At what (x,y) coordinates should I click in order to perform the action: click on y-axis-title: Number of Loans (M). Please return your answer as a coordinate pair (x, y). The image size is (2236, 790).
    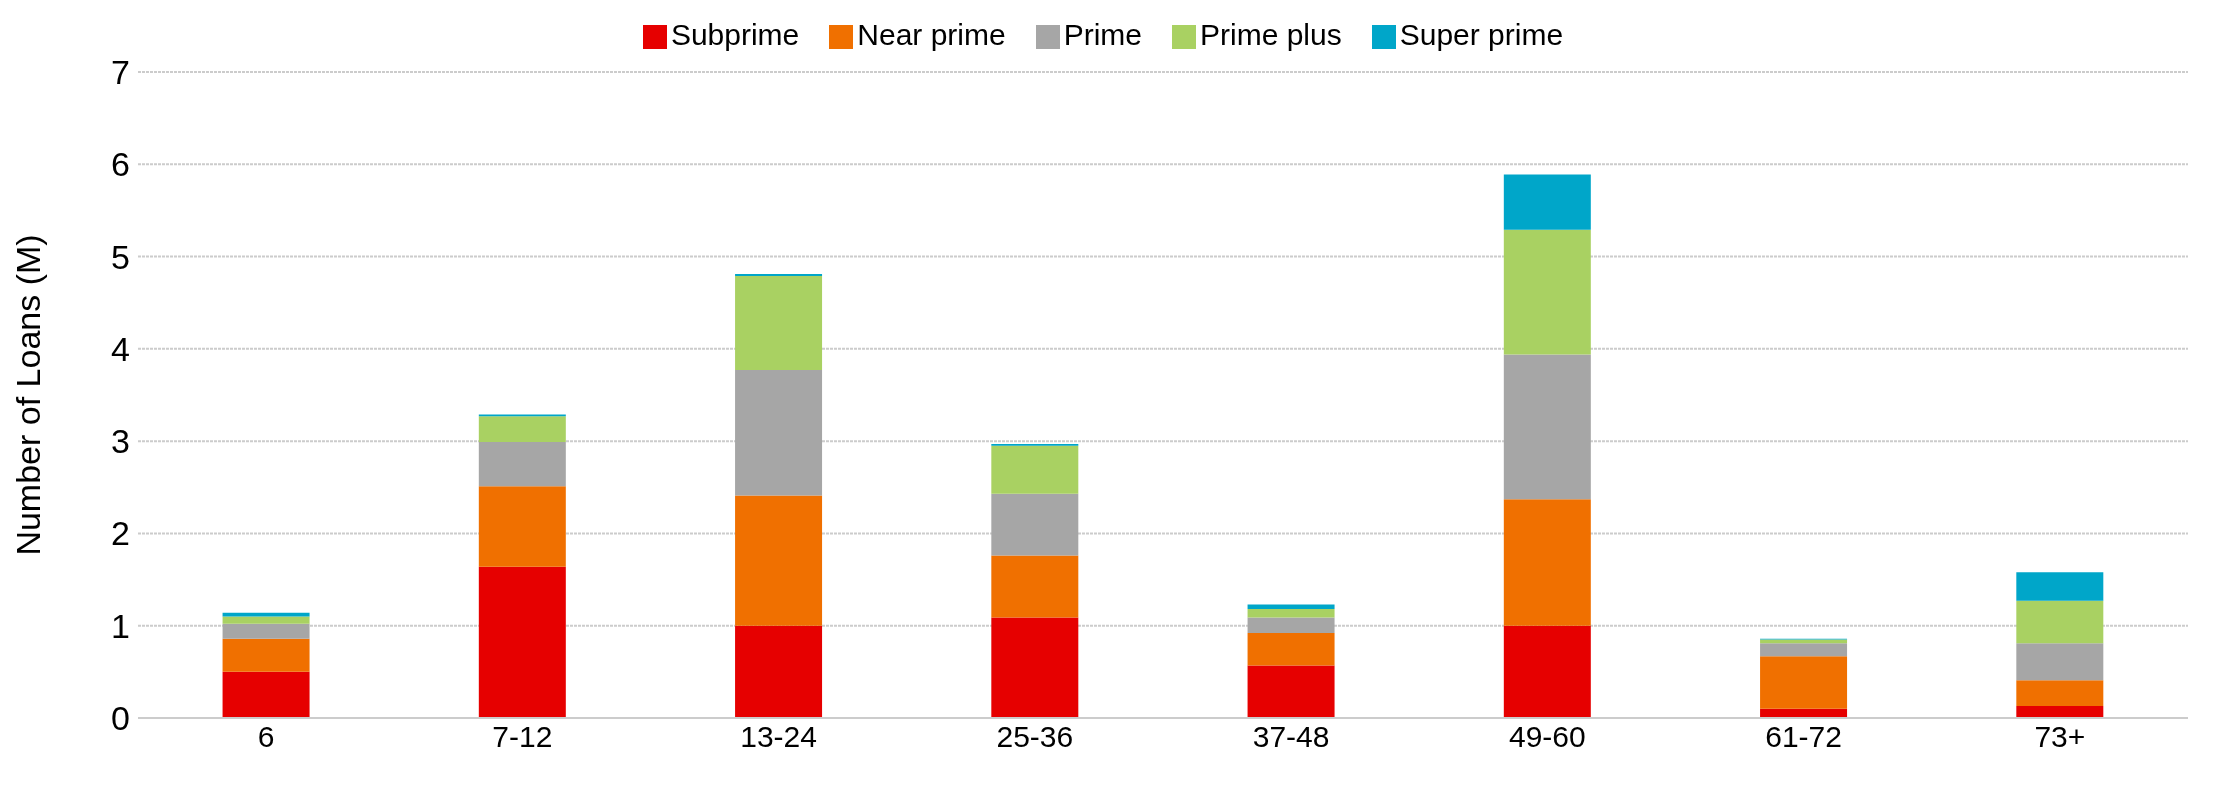
    Looking at the image, I should click on (28, 395).